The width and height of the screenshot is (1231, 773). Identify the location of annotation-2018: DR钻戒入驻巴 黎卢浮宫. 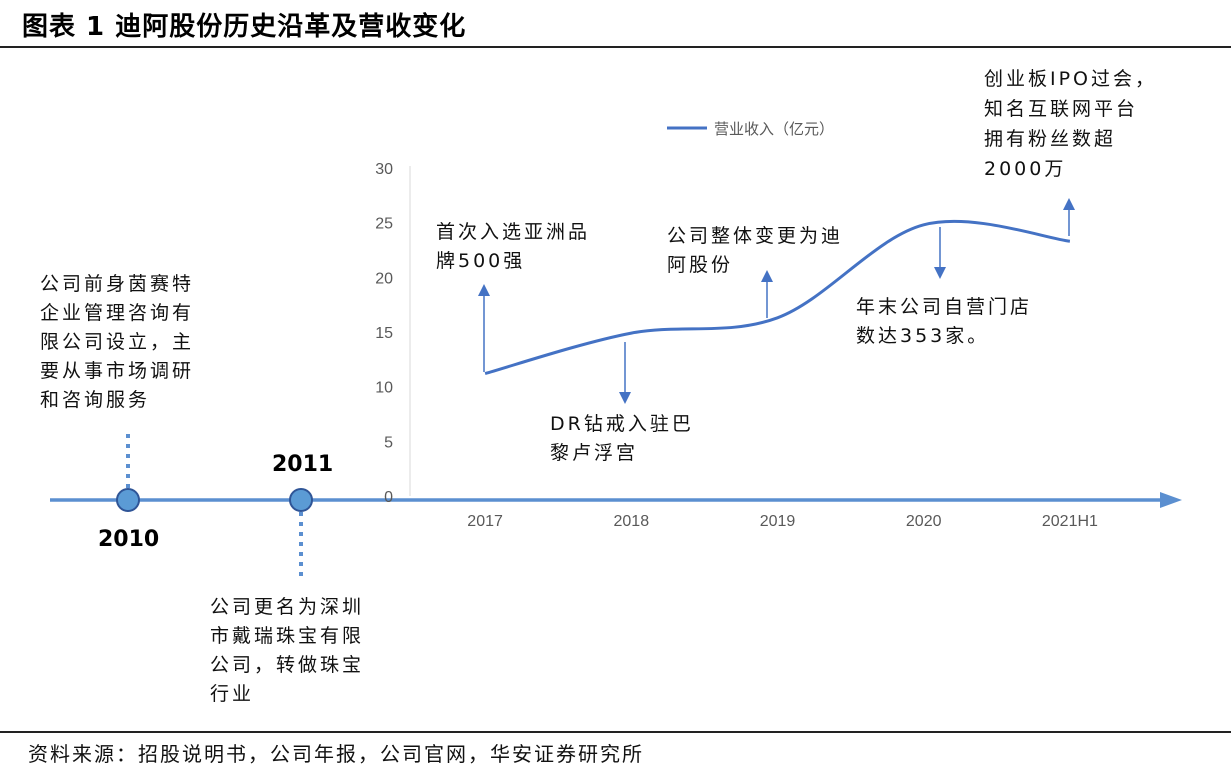
(622, 438).